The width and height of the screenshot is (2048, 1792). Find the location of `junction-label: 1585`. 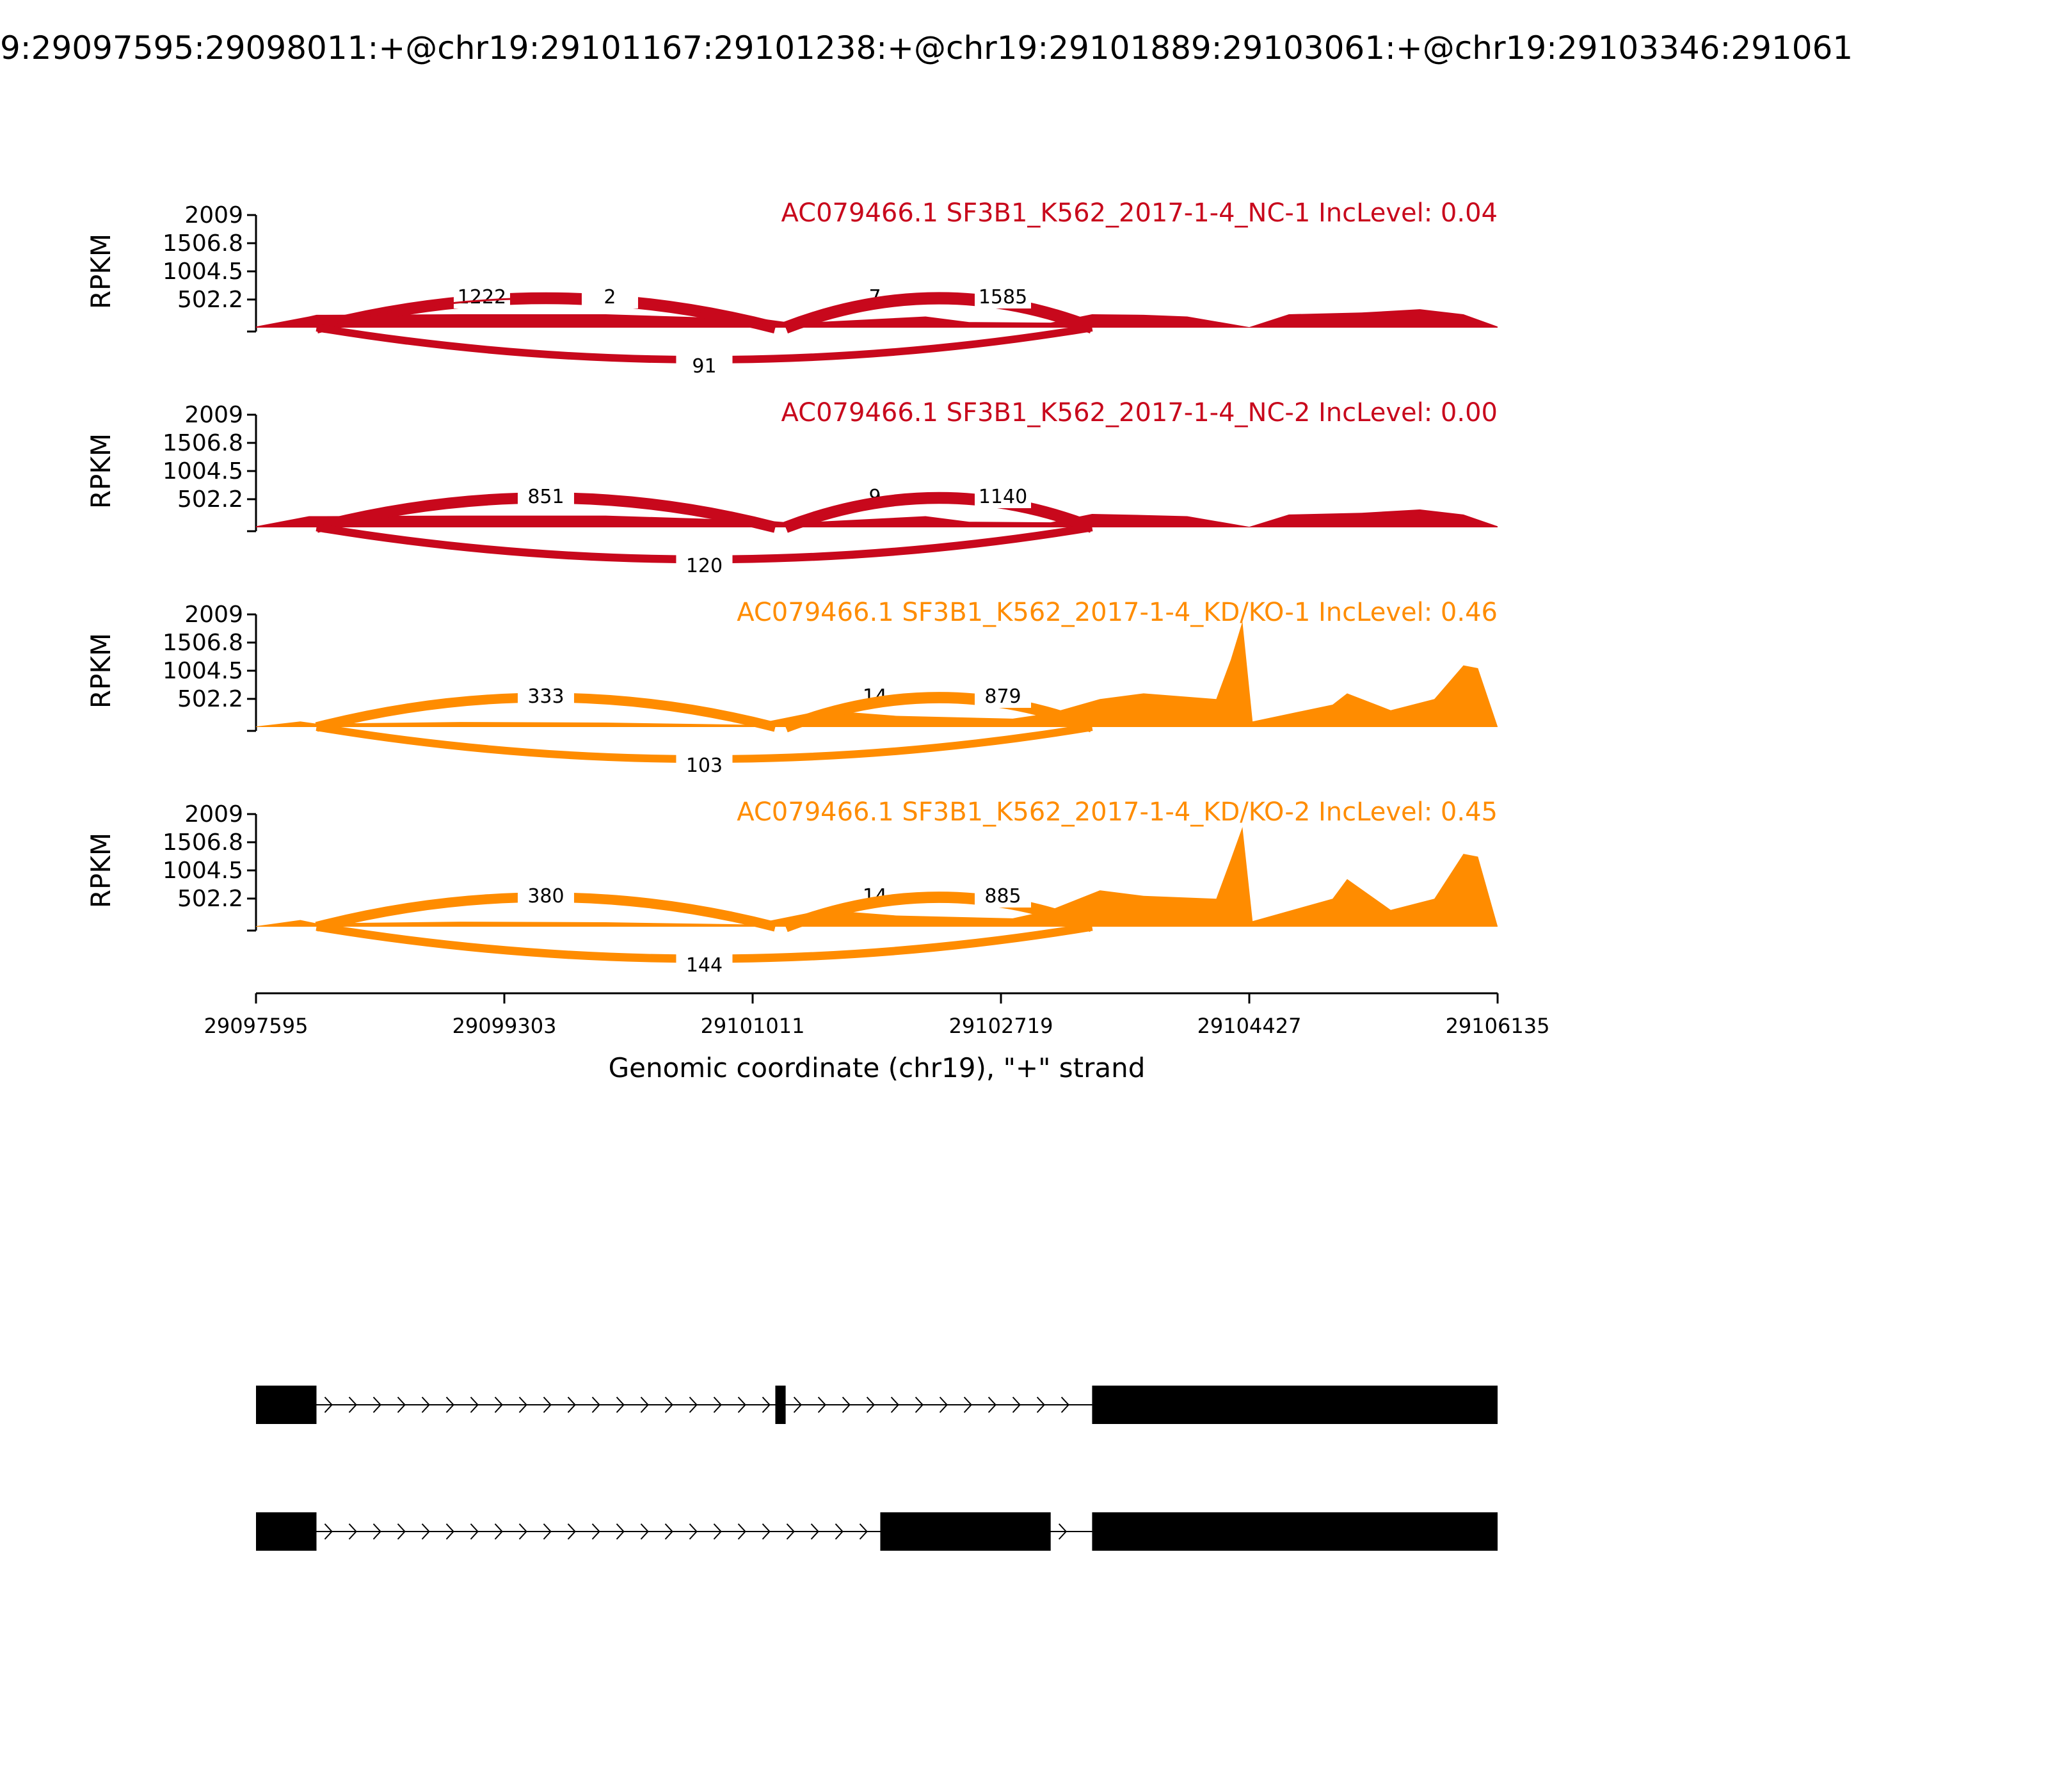

junction-label: 1585 is located at coordinates (1003, 297).